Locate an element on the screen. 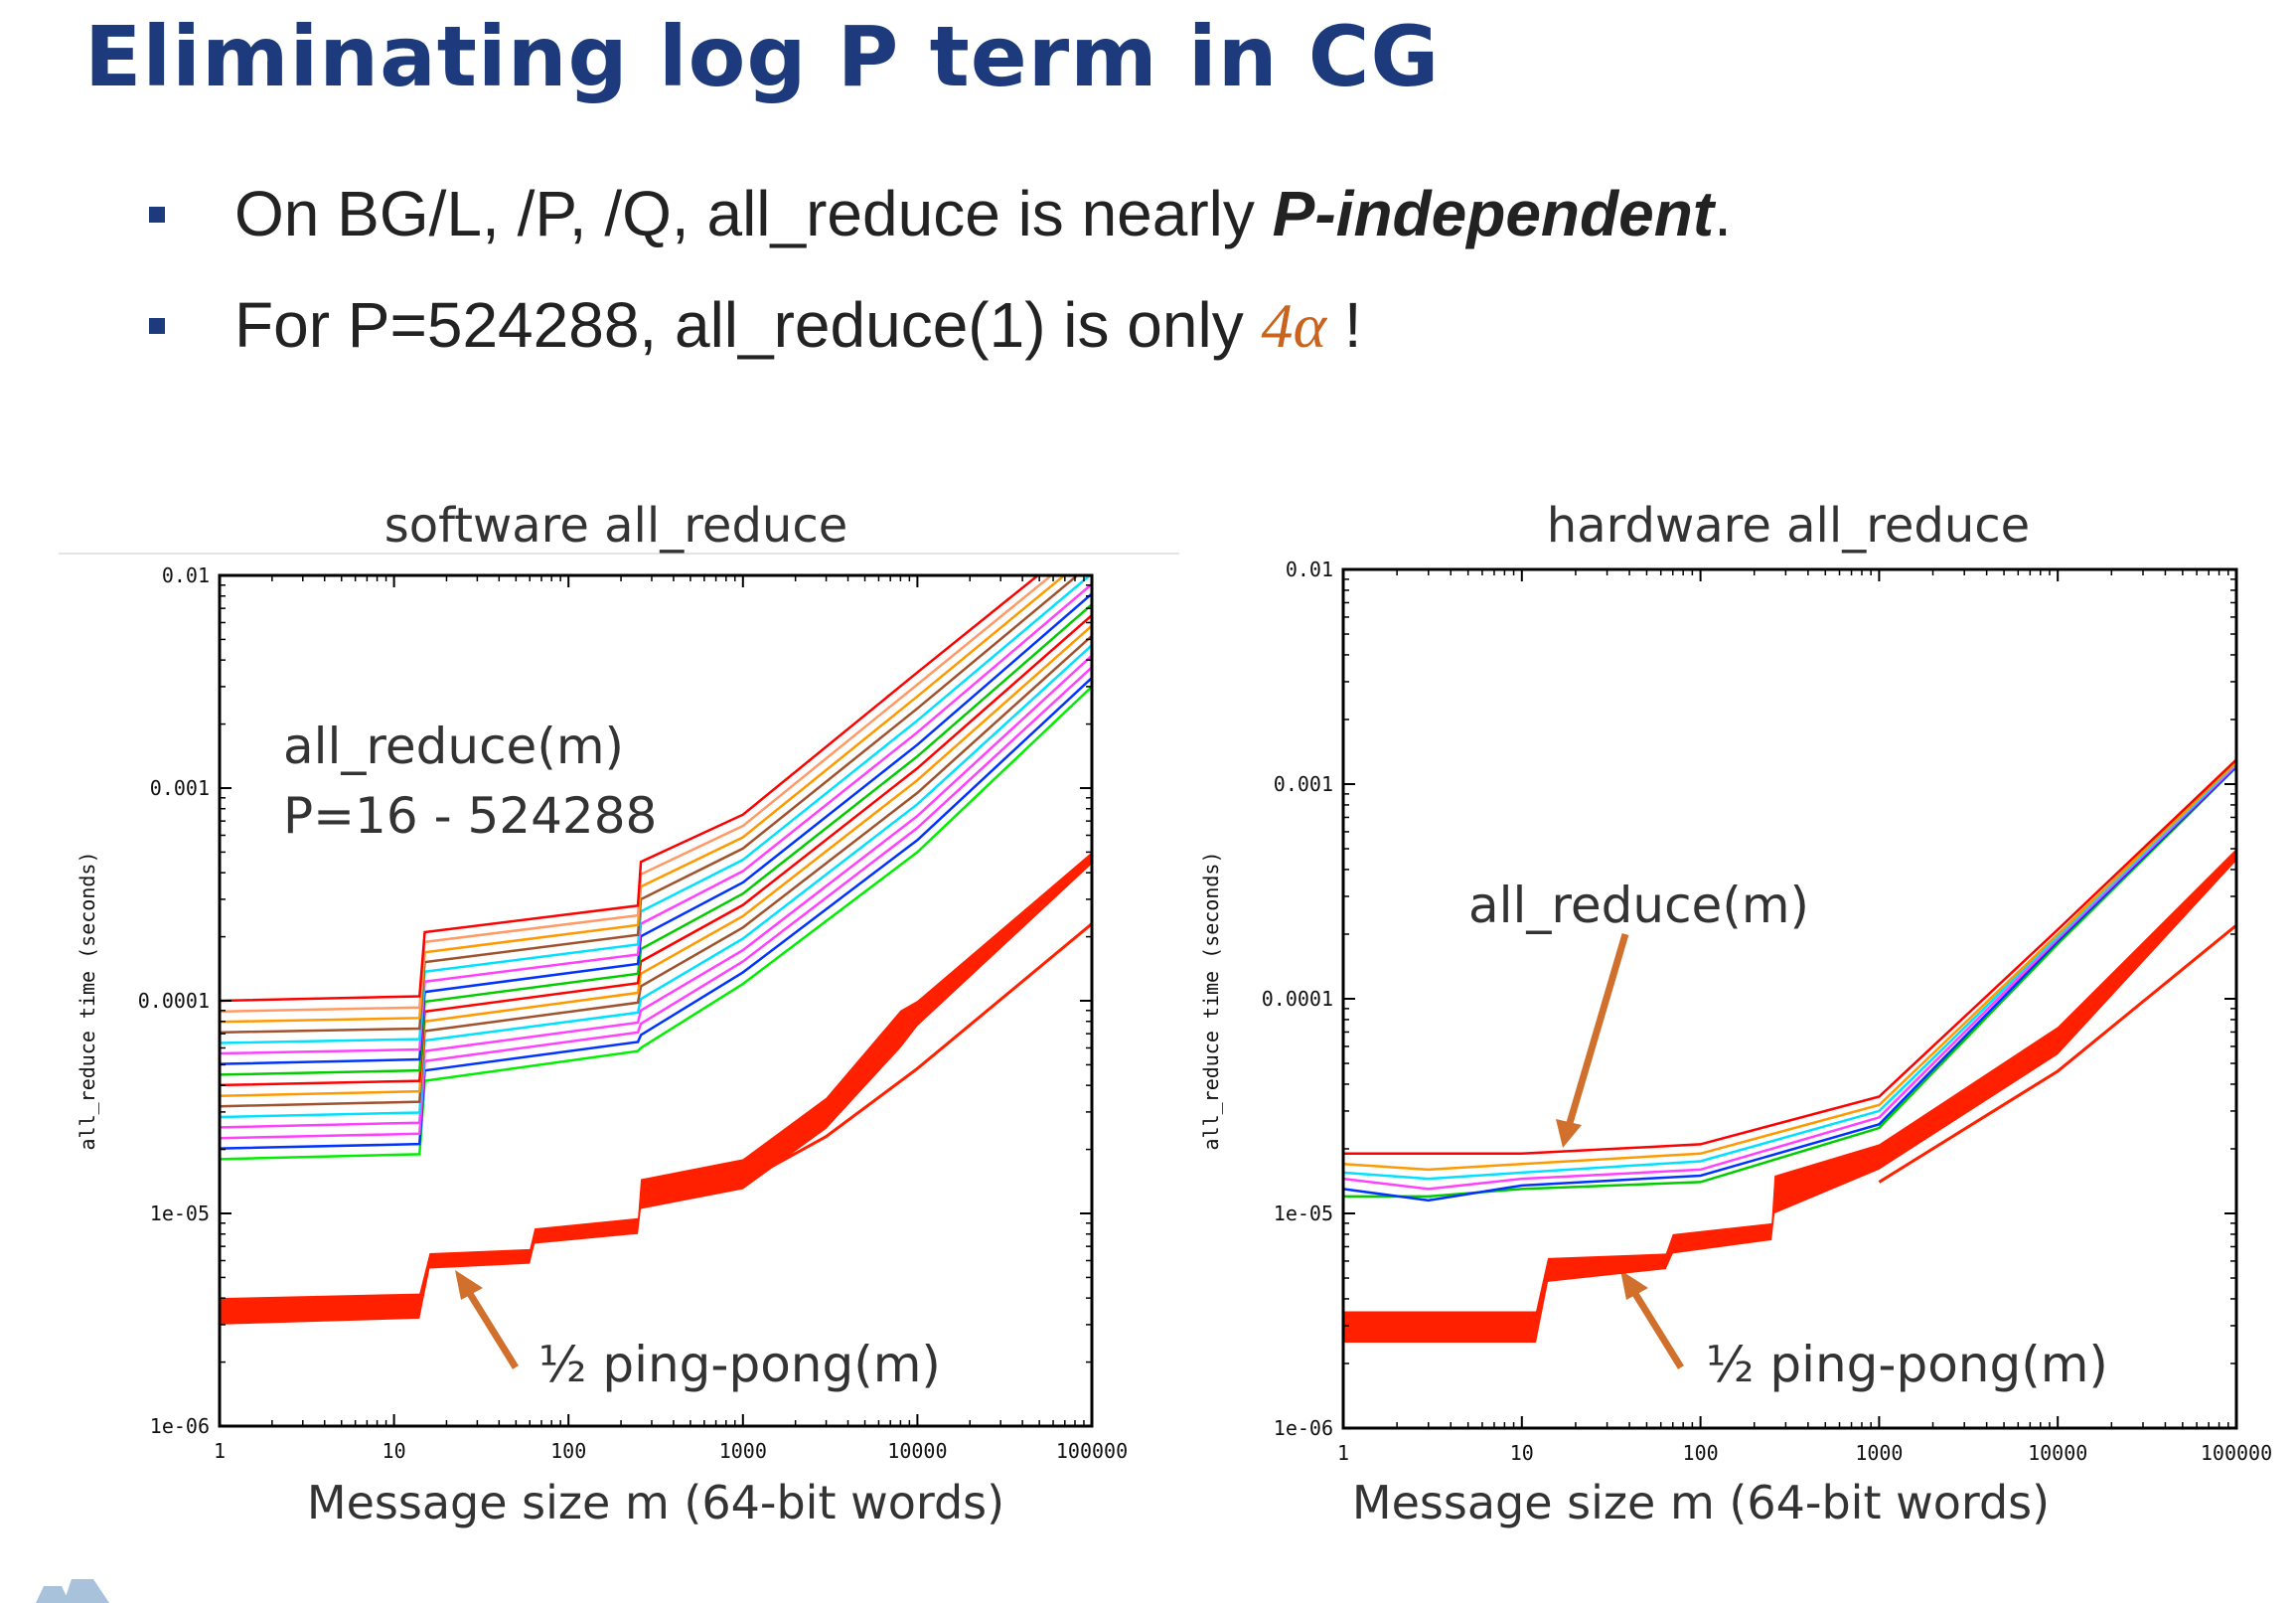  bullet-text: For P=524288, all_reduce(1) is only is located at coordinates (748, 325).